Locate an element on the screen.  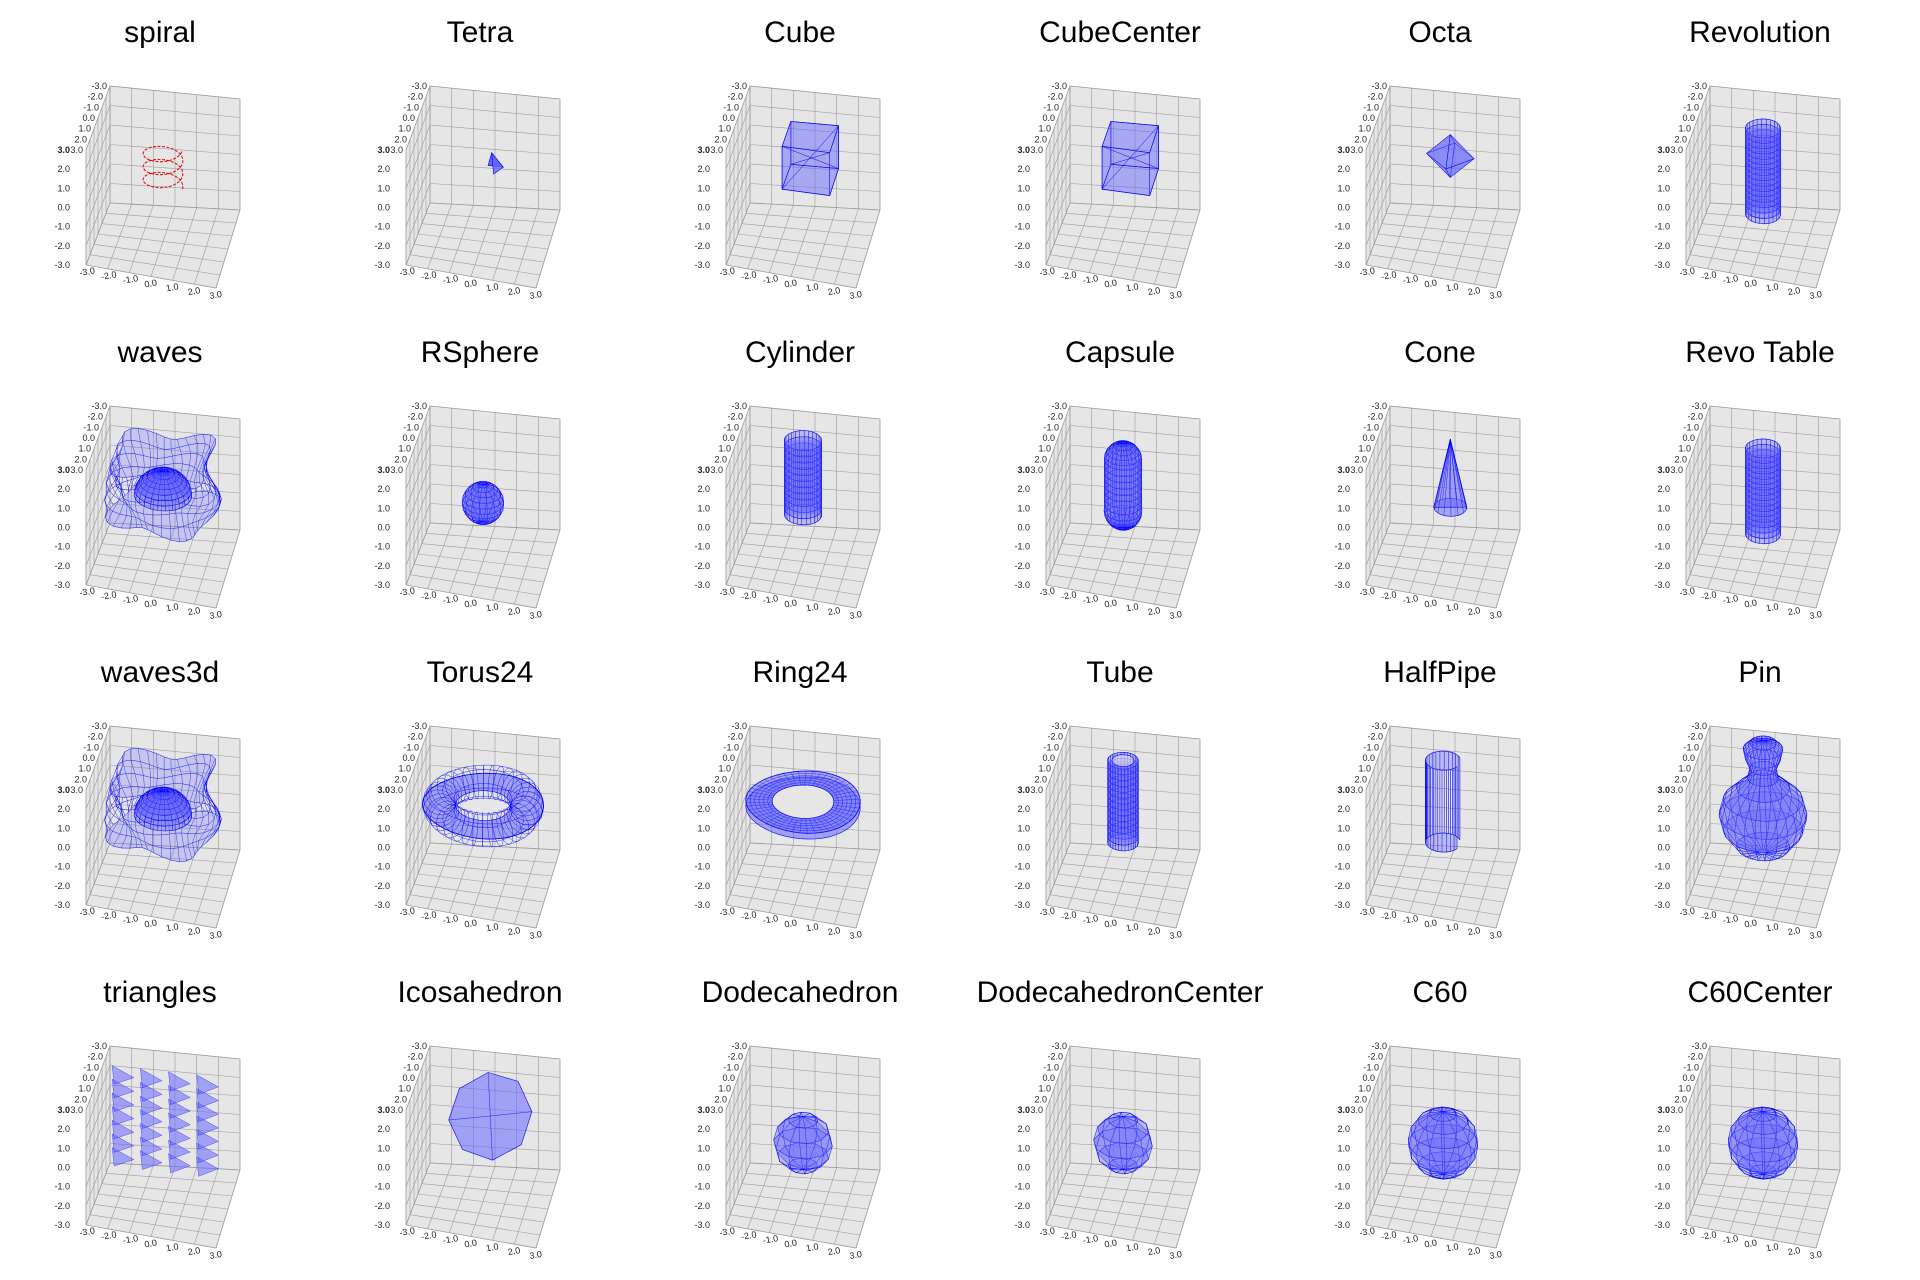
spiral-line is located at coordinates (163, 167).